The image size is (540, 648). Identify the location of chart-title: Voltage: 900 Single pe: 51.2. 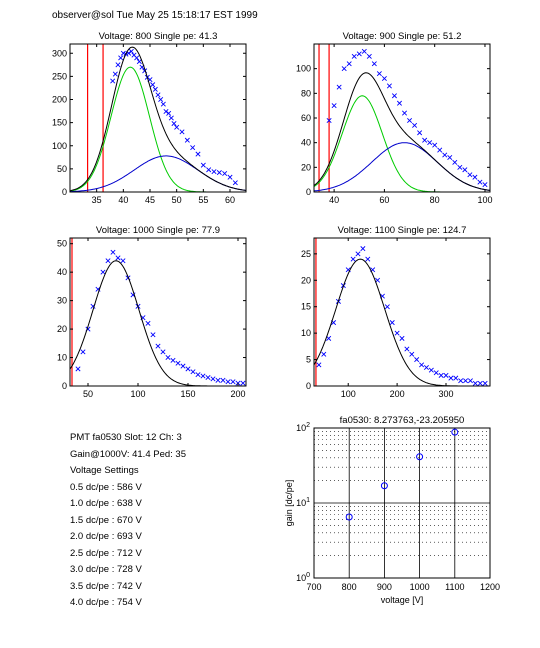
(402, 36).